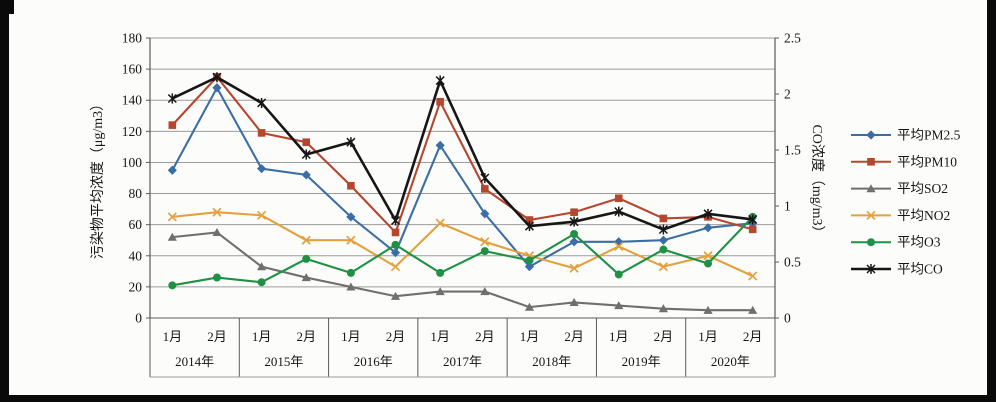  Describe the element at coordinates (900, 215) in the screenshot. I see `legend-item-no2: 平均NO2` at that location.